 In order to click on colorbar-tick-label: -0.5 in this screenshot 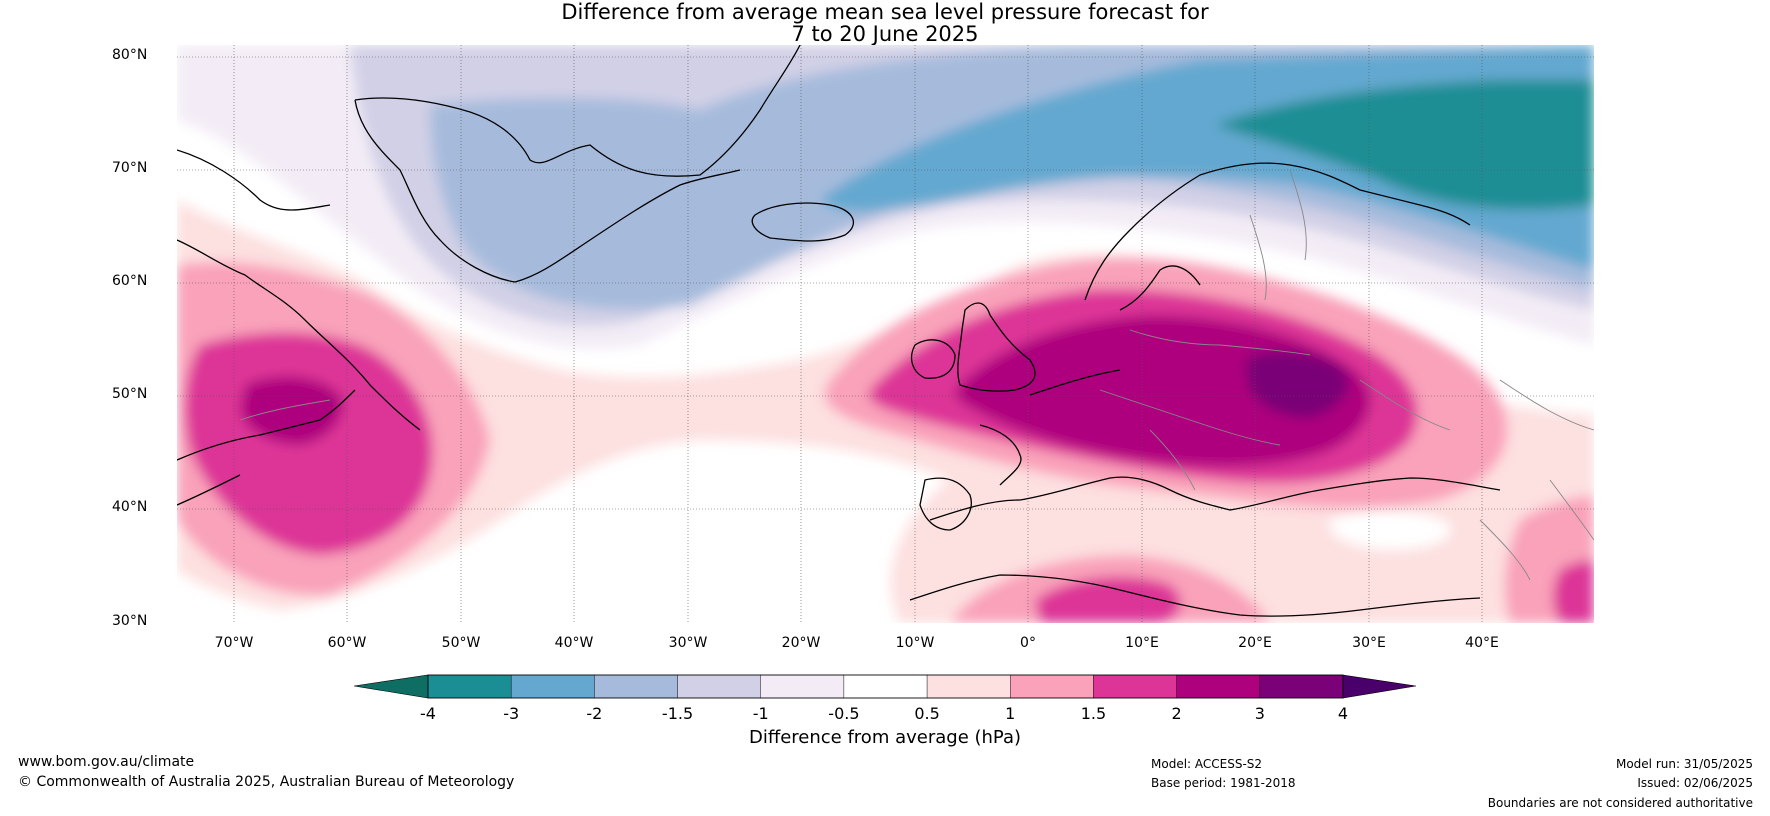, I will do `click(844, 713)`.